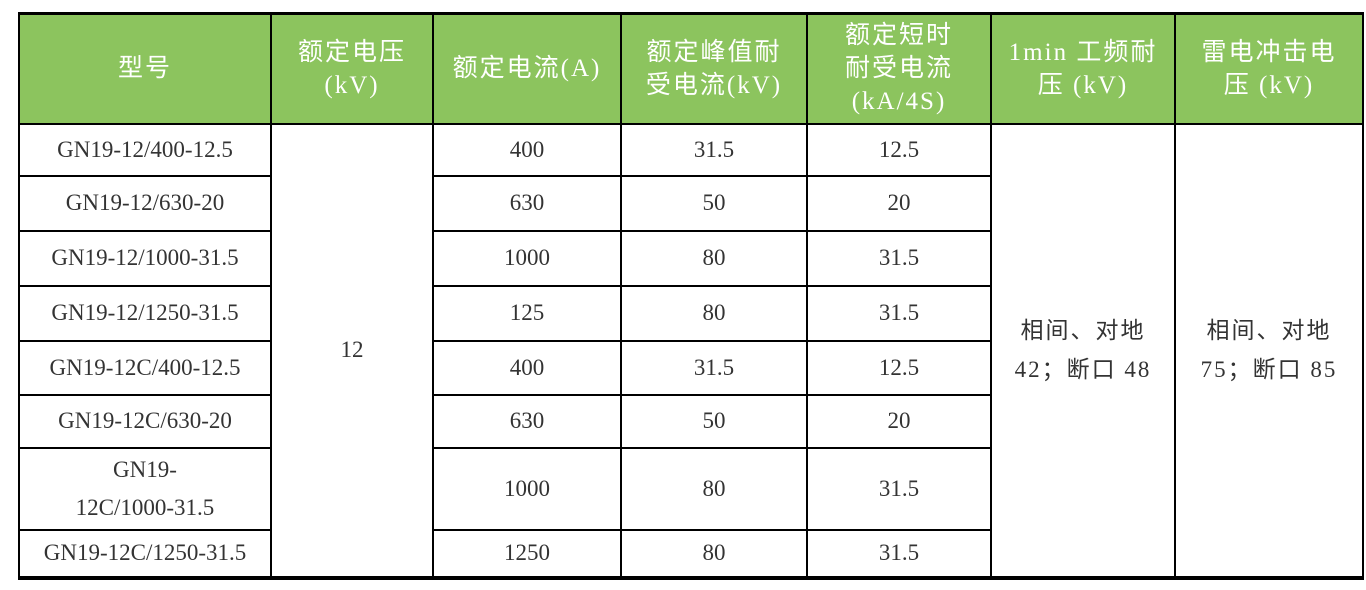 This screenshot has height=590, width=1366. Describe the element at coordinates (145, 488) in the screenshot. I see `cell-model: GN19- 12C/1000-31.5` at that location.